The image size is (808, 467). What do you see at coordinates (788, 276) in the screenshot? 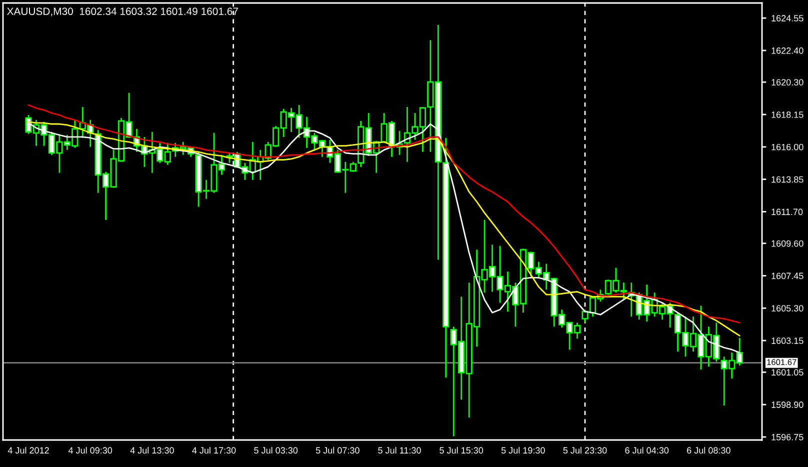
I see `y-tick-label: 1607.45` at bounding box center [788, 276].